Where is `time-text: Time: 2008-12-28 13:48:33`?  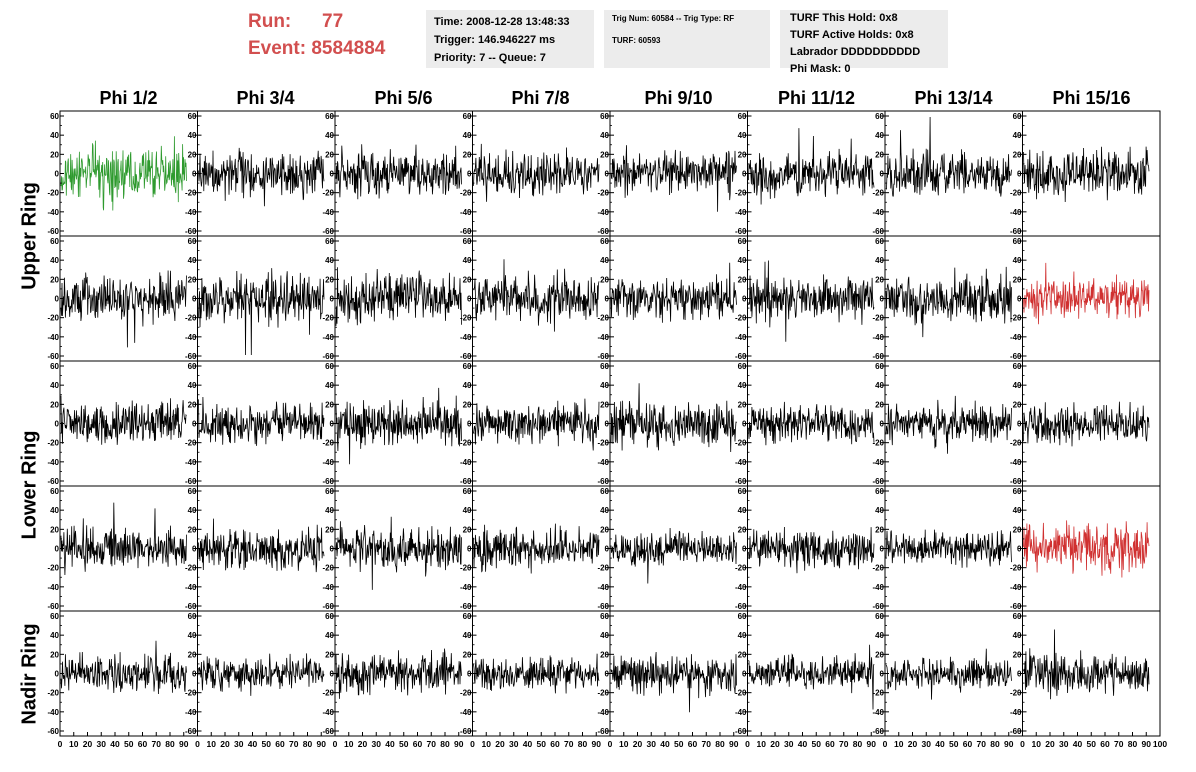
time-text: Time: 2008-12-28 13:48:33 is located at coordinates (502, 22).